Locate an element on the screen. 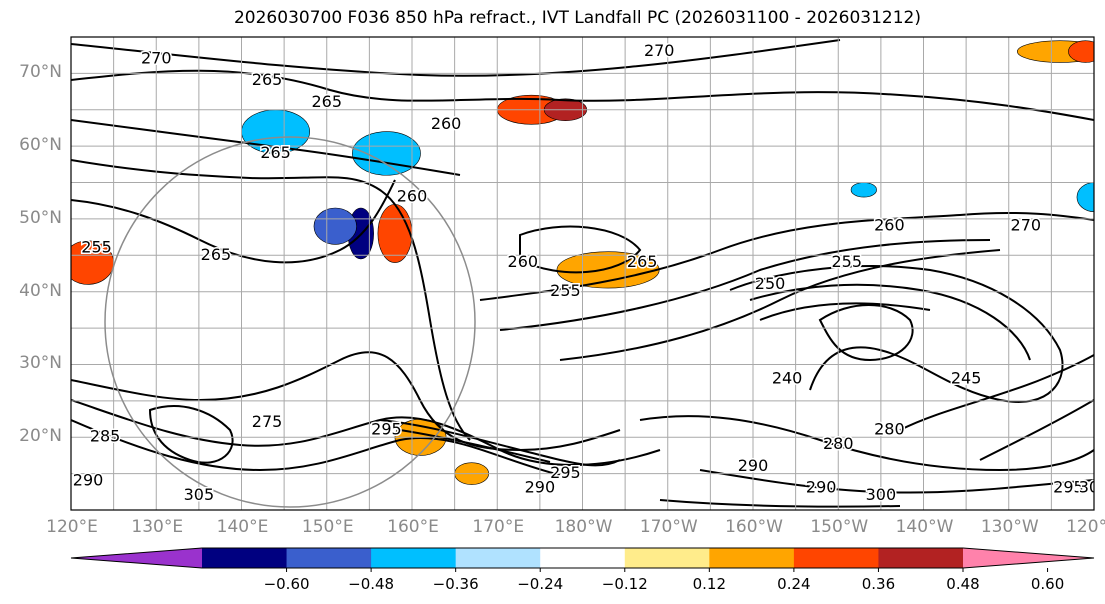  colorbar-tick-label: 0.24 is located at coordinates (794, 584).